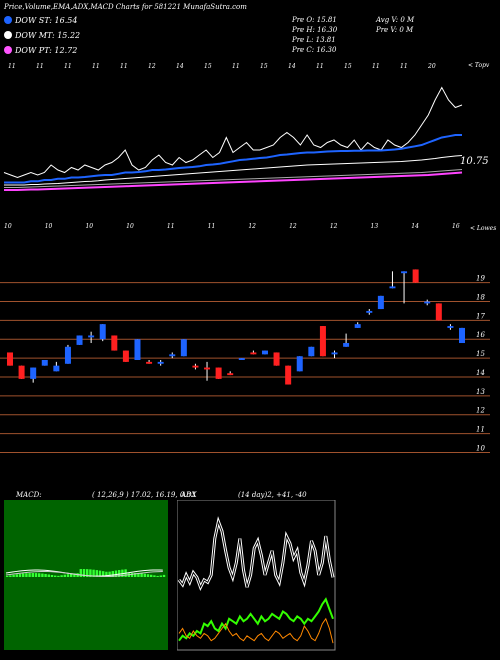 This screenshot has width=500, height=660. Describe the element at coordinates (208, 66) in the screenshot. I see `top-strip-label: 15` at that location.